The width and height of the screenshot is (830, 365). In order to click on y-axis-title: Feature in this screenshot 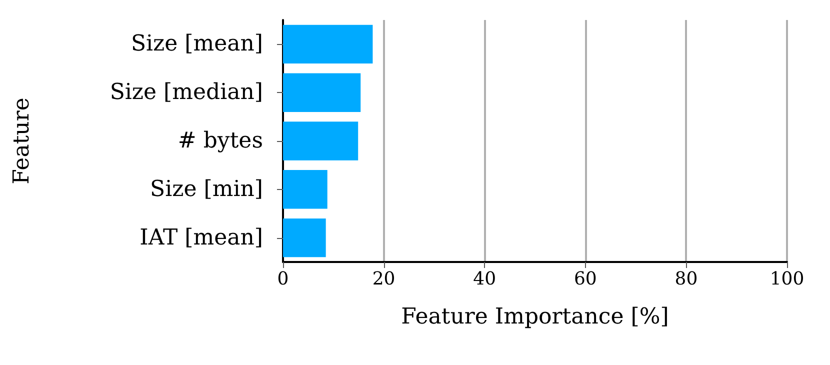, I will do `click(22, 141)`.